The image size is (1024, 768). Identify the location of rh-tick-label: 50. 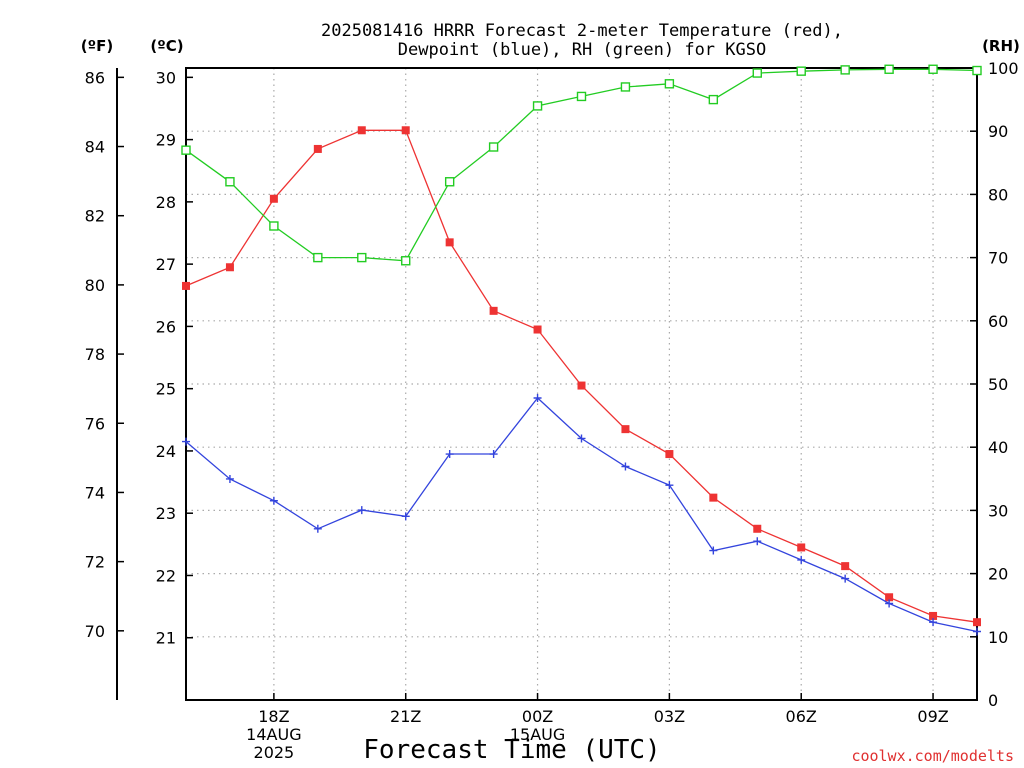
(998, 384).